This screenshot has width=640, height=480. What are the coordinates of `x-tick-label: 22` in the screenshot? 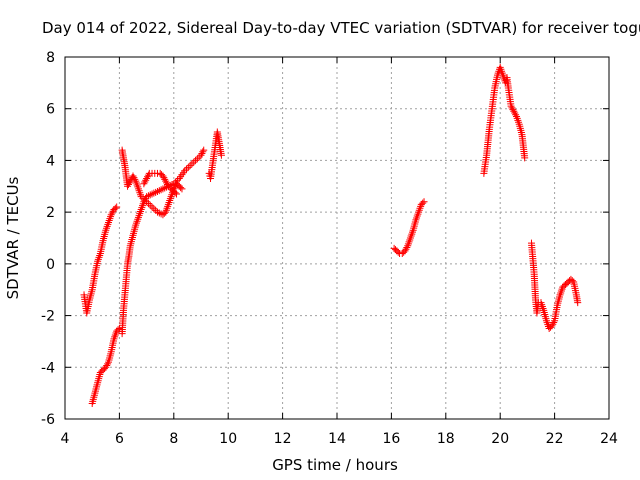 It's located at (555, 439).